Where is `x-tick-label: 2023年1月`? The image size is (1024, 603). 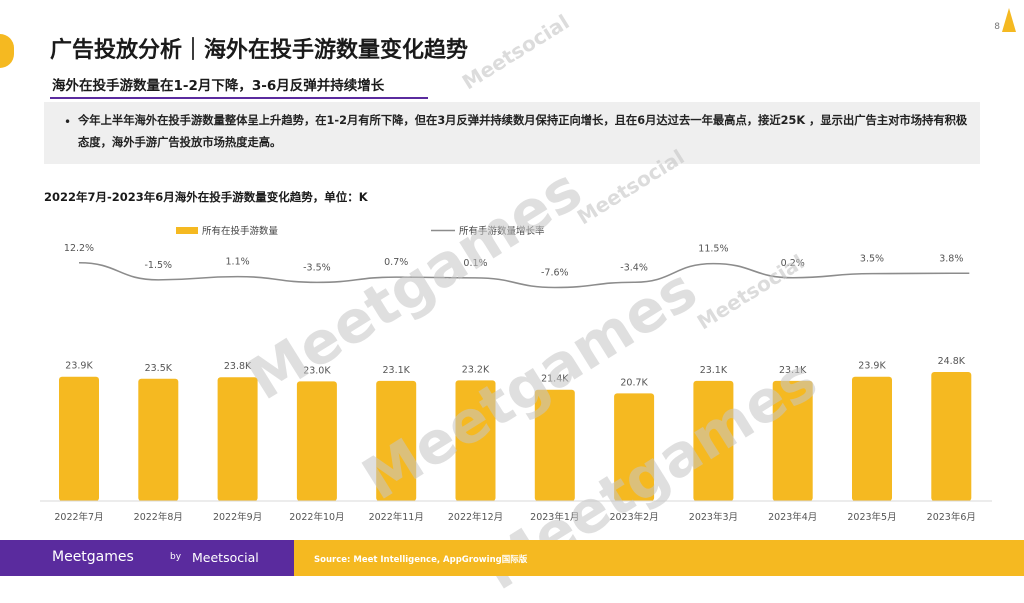 x-tick-label: 2023年1月 is located at coordinates (554, 517).